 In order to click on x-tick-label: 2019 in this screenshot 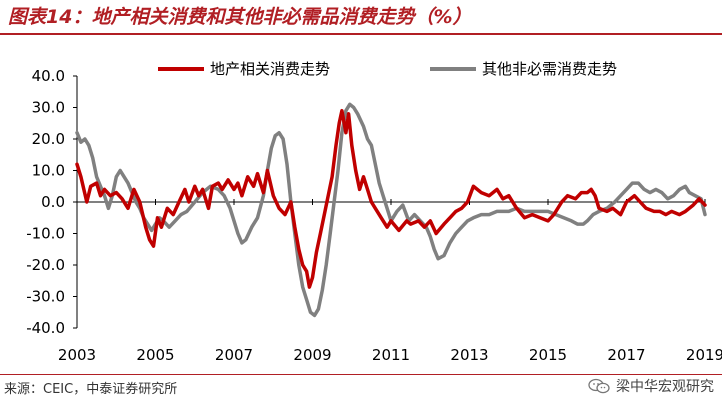, I will do `click(704, 355)`.